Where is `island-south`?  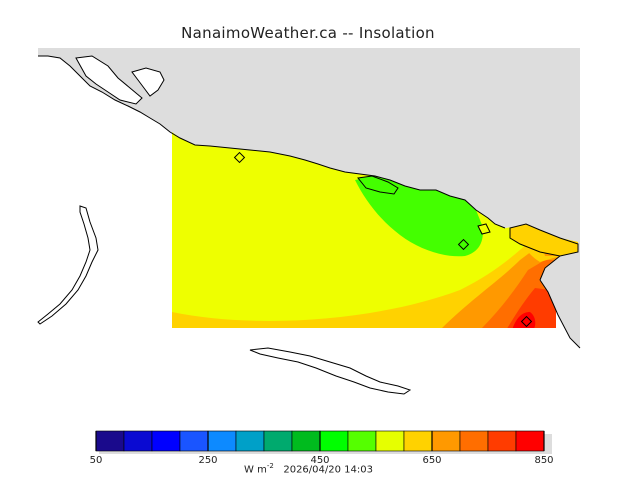
island-south is located at coordinates (330, 371).